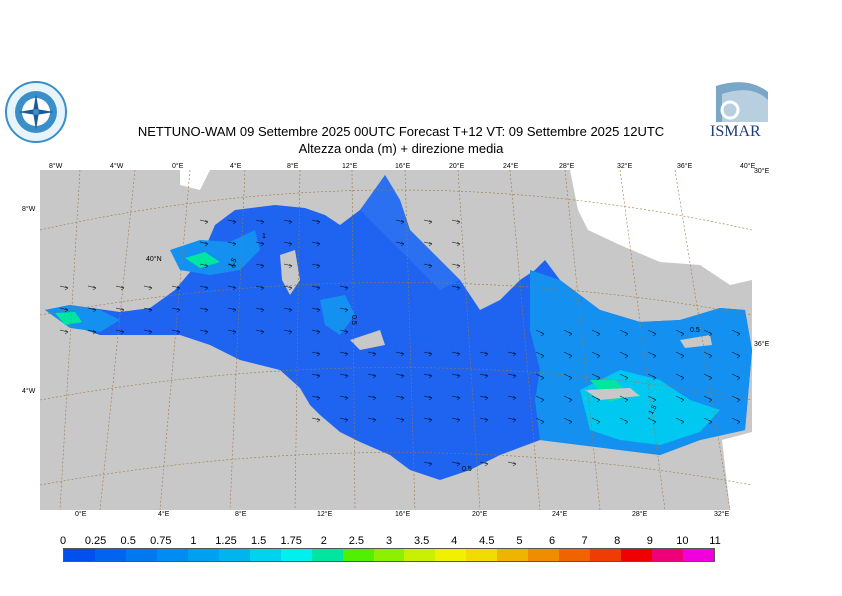 Image resolution: width=842 pixels, height=596 pixels. I want to click on bottom-tick-label: 20°E, so click(480, 514).